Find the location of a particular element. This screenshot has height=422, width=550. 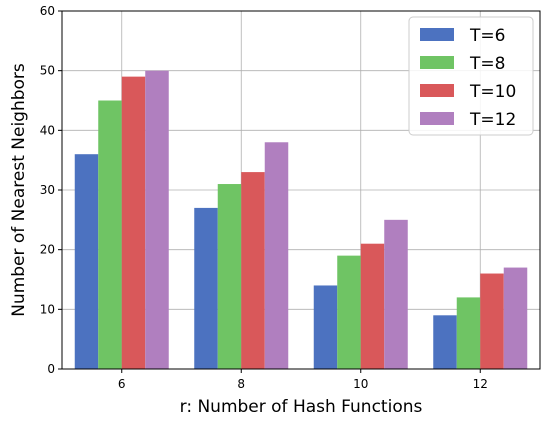

y-tick-label: 50 is located at coordinates (47, 71).